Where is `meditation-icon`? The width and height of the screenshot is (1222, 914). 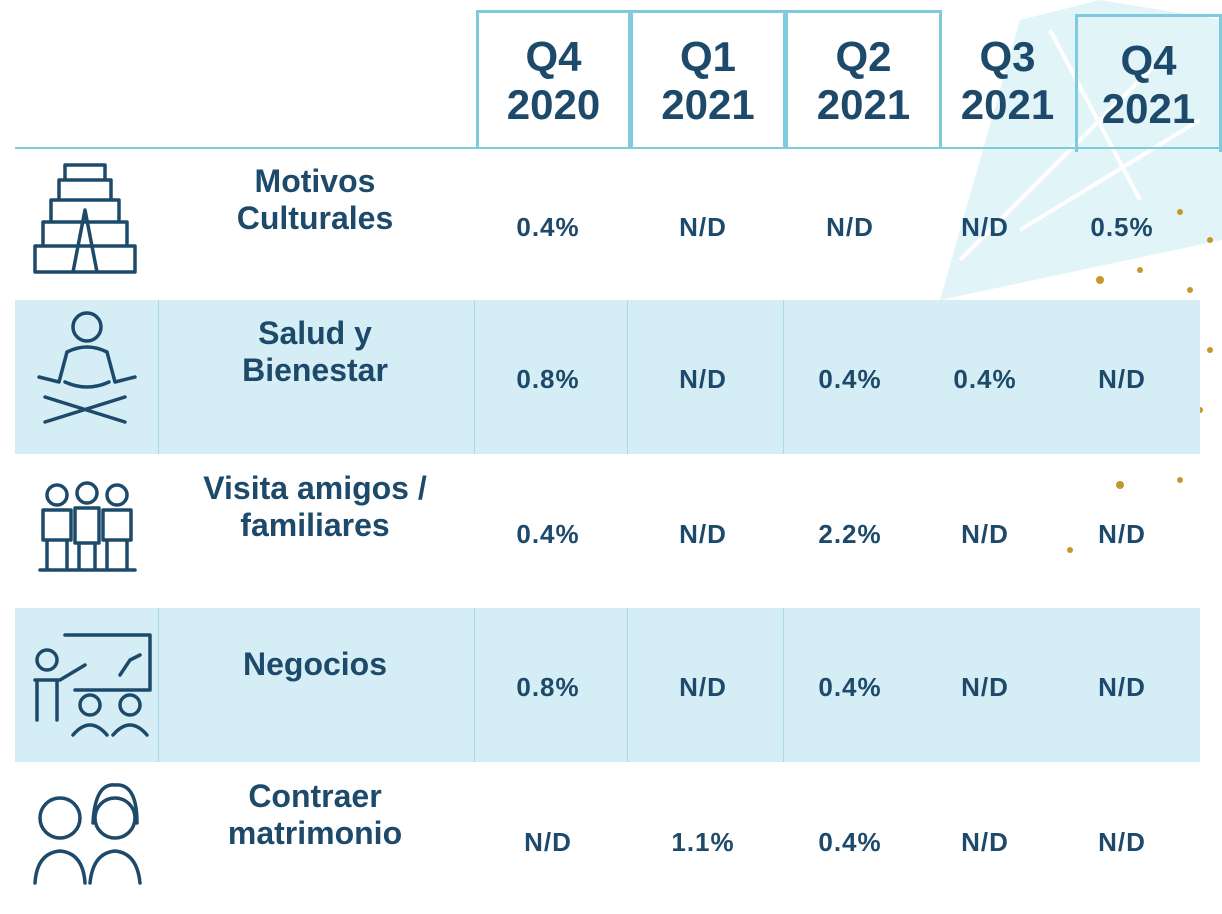 meditation-icon is located at coordinates (87, 367).